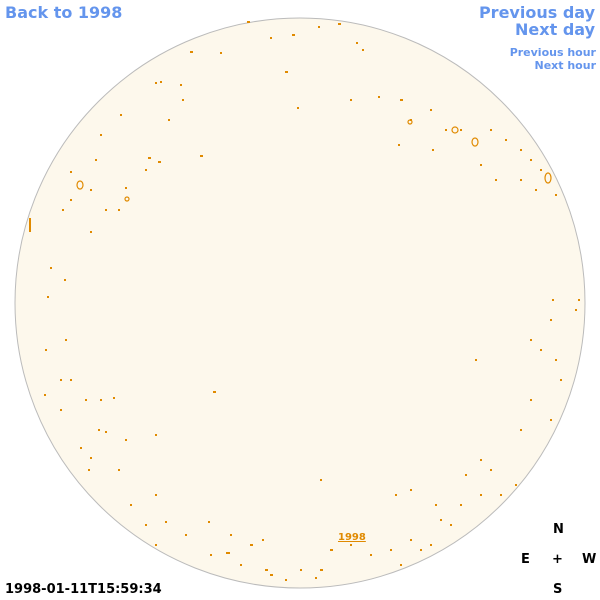 The width and height of the screenshot is (600, 600). Describe the element at coordinates (558, 529) in the screenshot. I see `compass-north: N` at that location.